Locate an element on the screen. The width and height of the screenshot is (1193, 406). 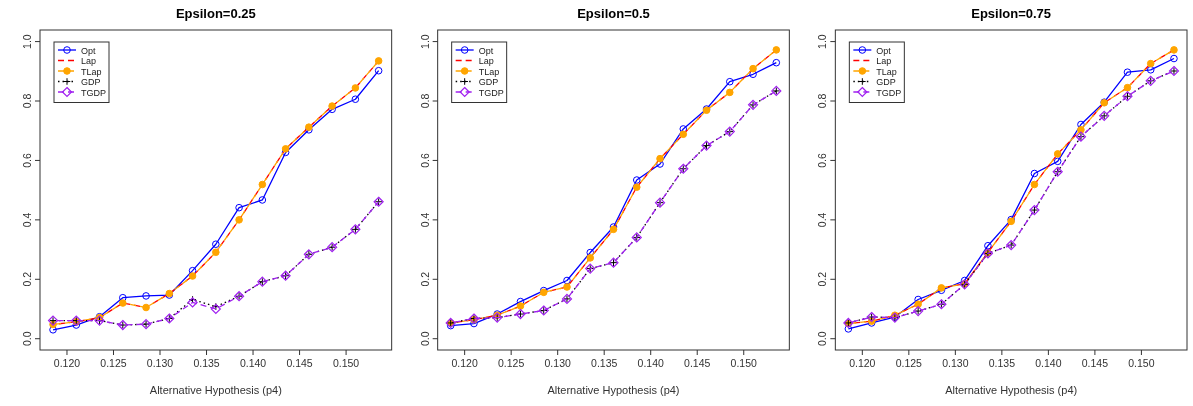
chart-title: Epsilon=0.5 is located at coordinates (613, 13).